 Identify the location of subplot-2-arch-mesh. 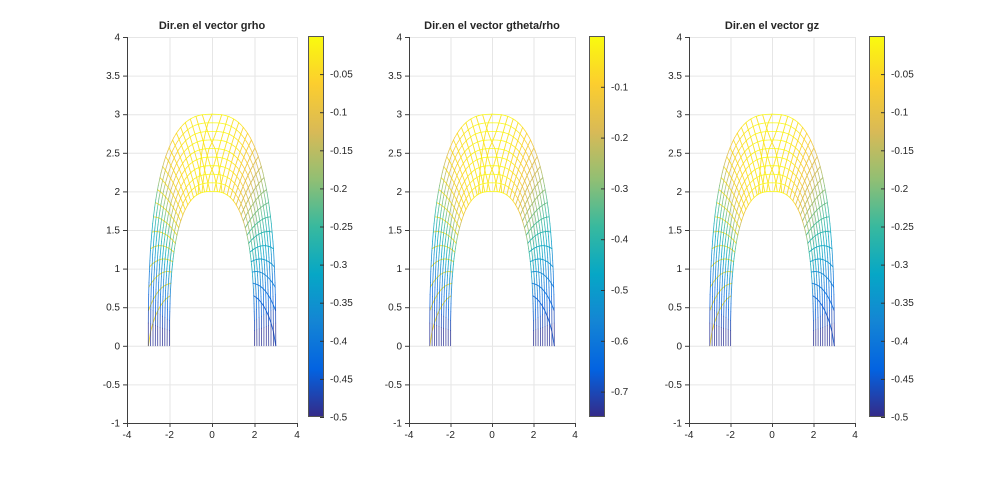
(492, 230).